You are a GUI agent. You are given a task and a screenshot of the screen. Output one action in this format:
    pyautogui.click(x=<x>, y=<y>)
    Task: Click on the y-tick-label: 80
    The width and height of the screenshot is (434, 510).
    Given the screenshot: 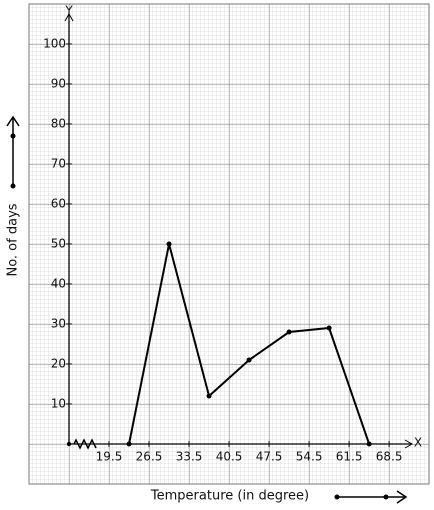 What is the action you would take?
    pyautogui.click(x=58, y=124)
    